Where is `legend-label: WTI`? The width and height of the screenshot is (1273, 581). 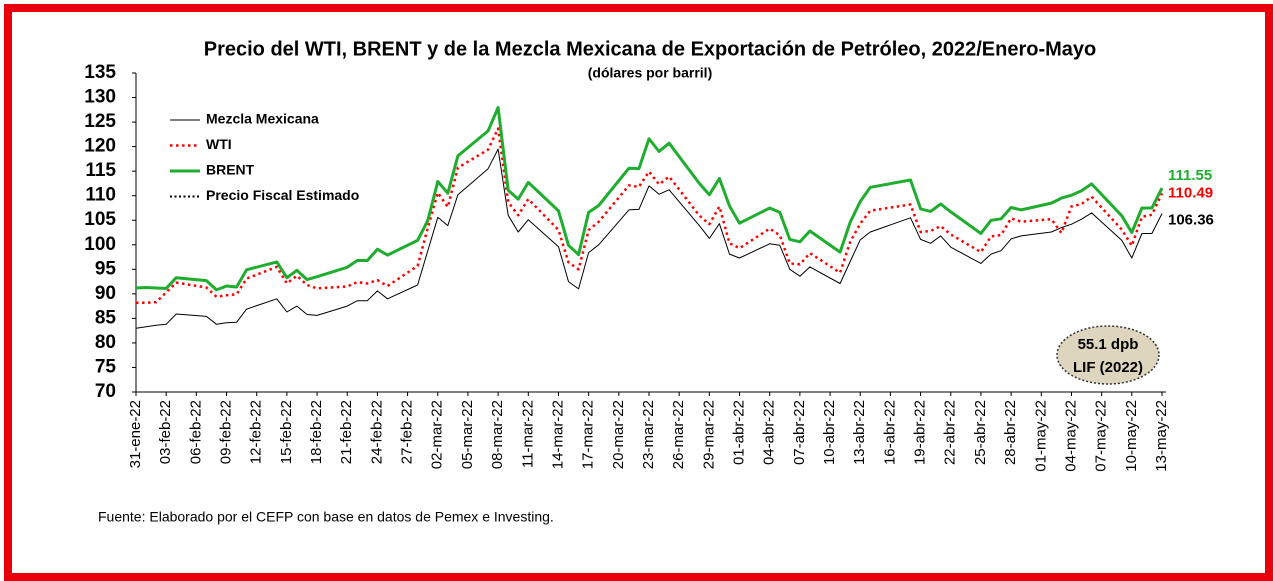 legend-label: WTI is located at coordinates (219, 144).